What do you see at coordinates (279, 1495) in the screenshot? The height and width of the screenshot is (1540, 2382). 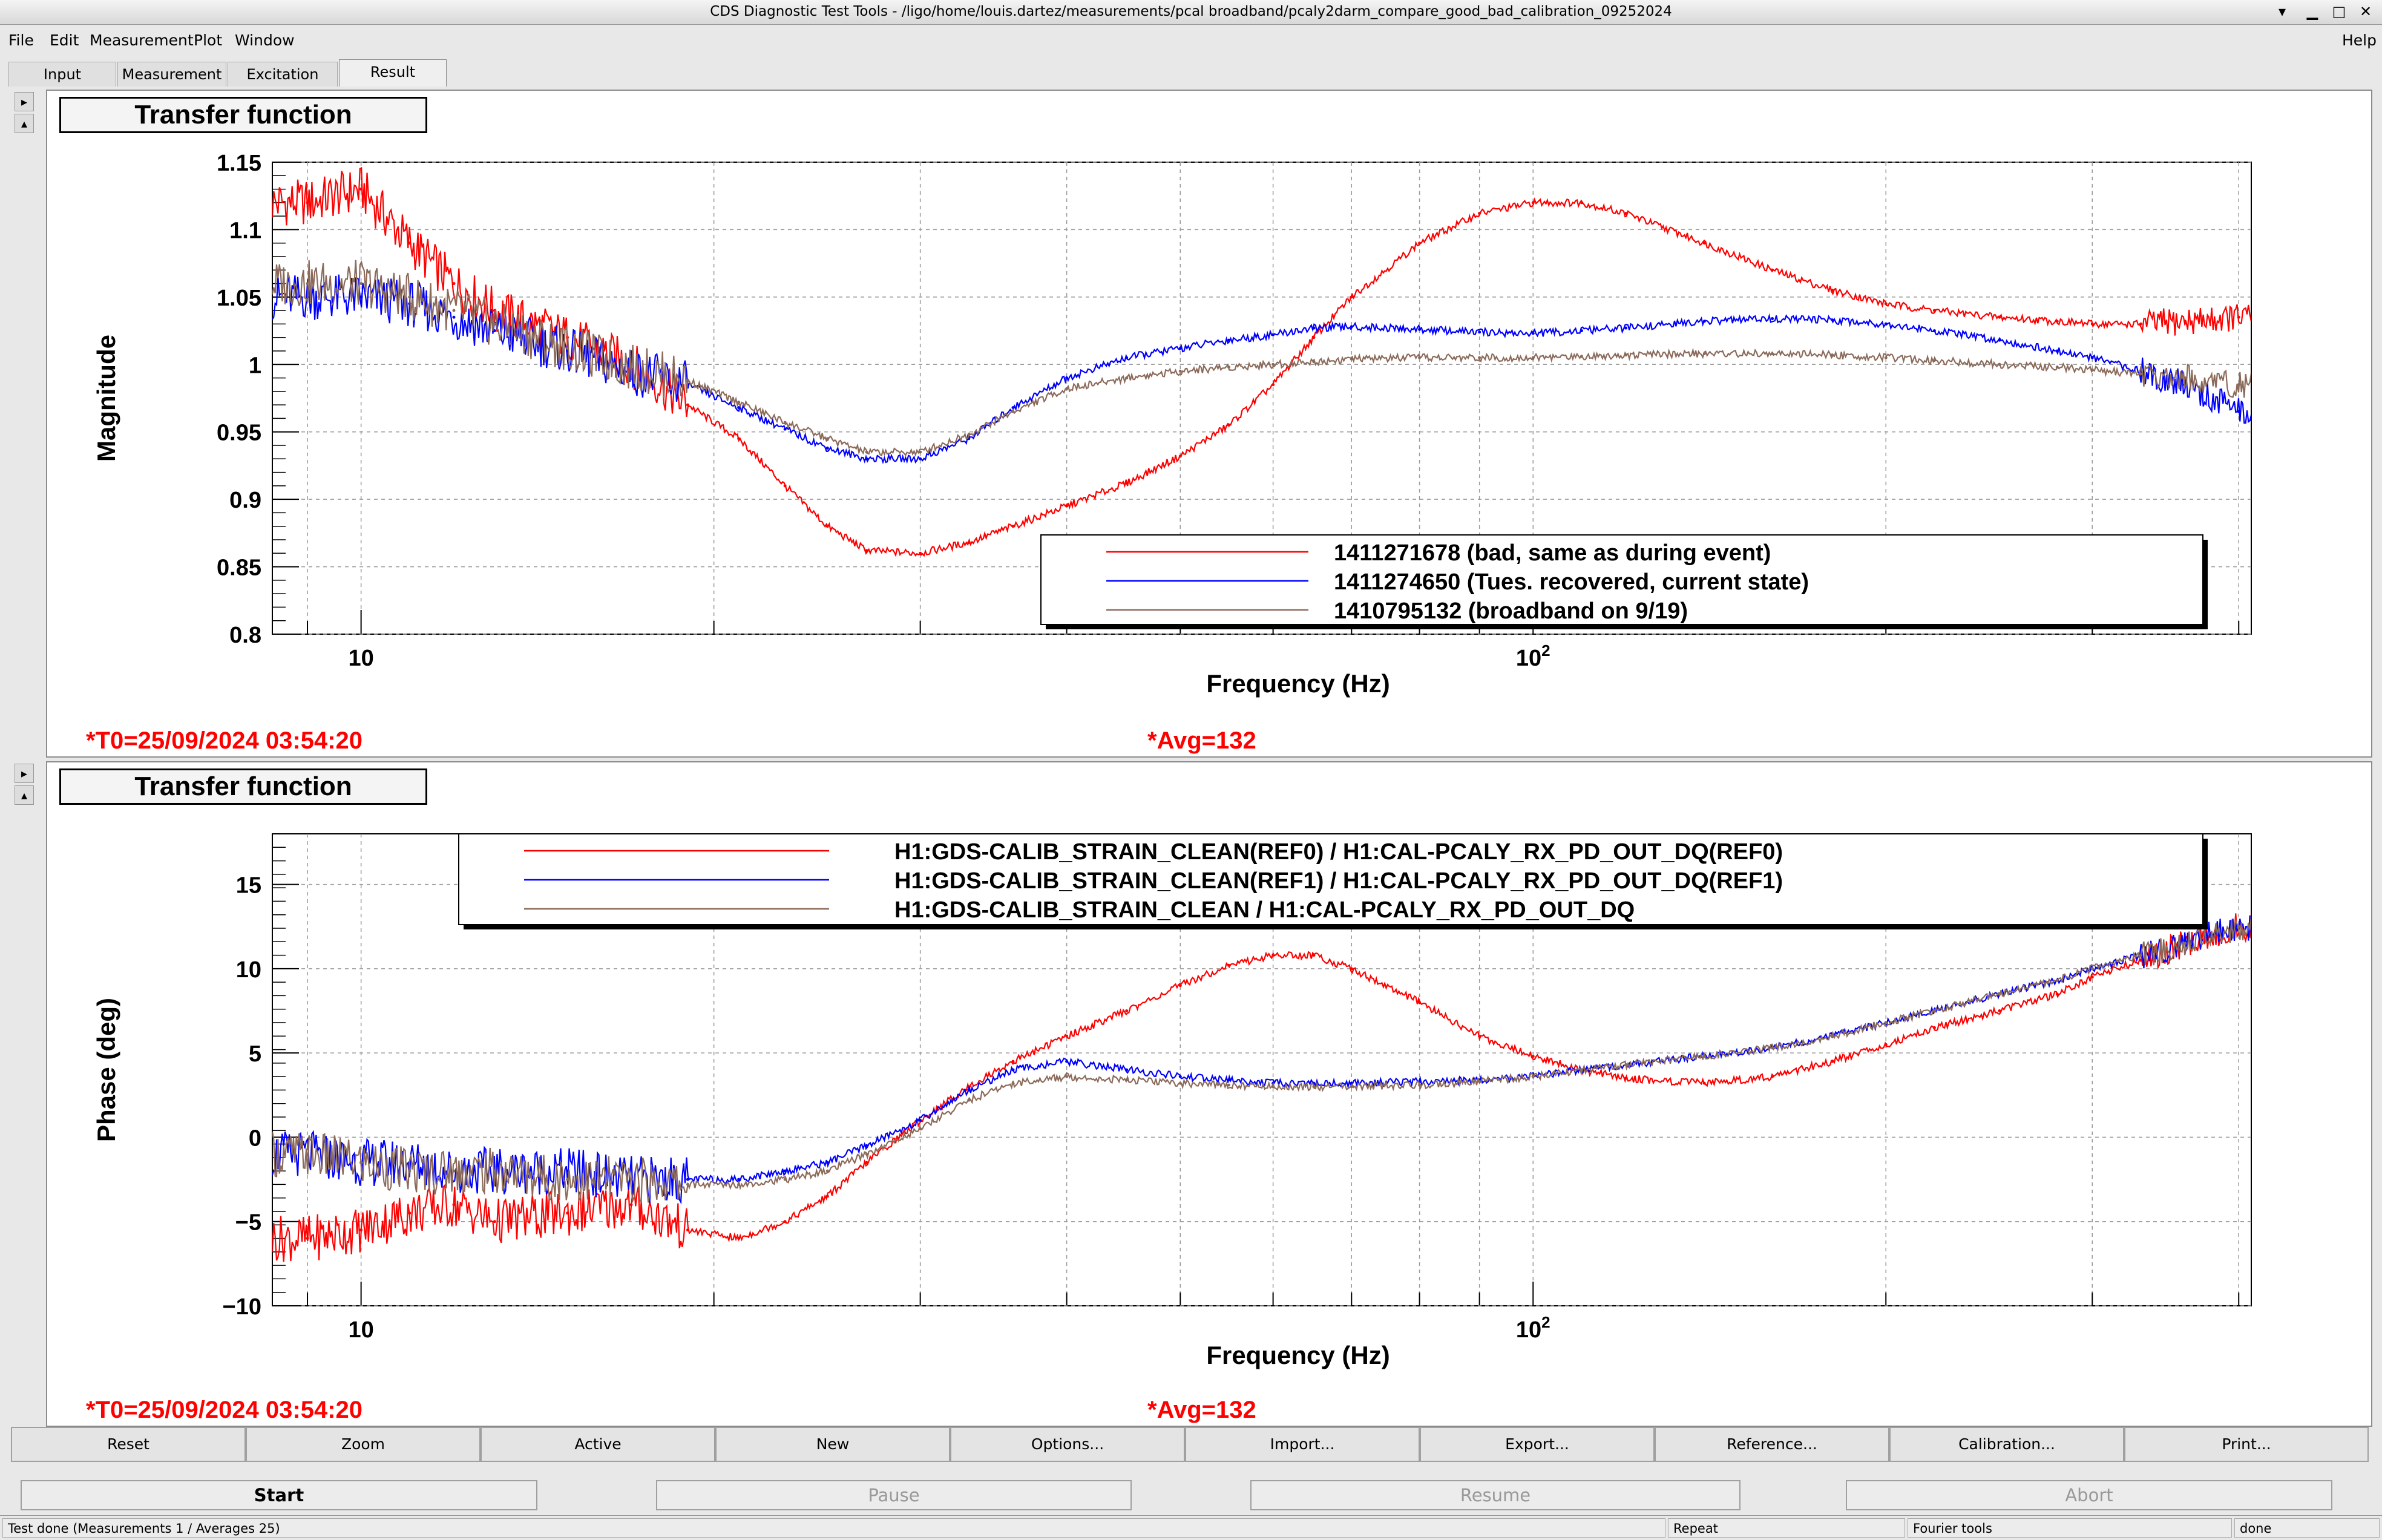 I see `start-button: Start` at bounding box center [279, 1495].